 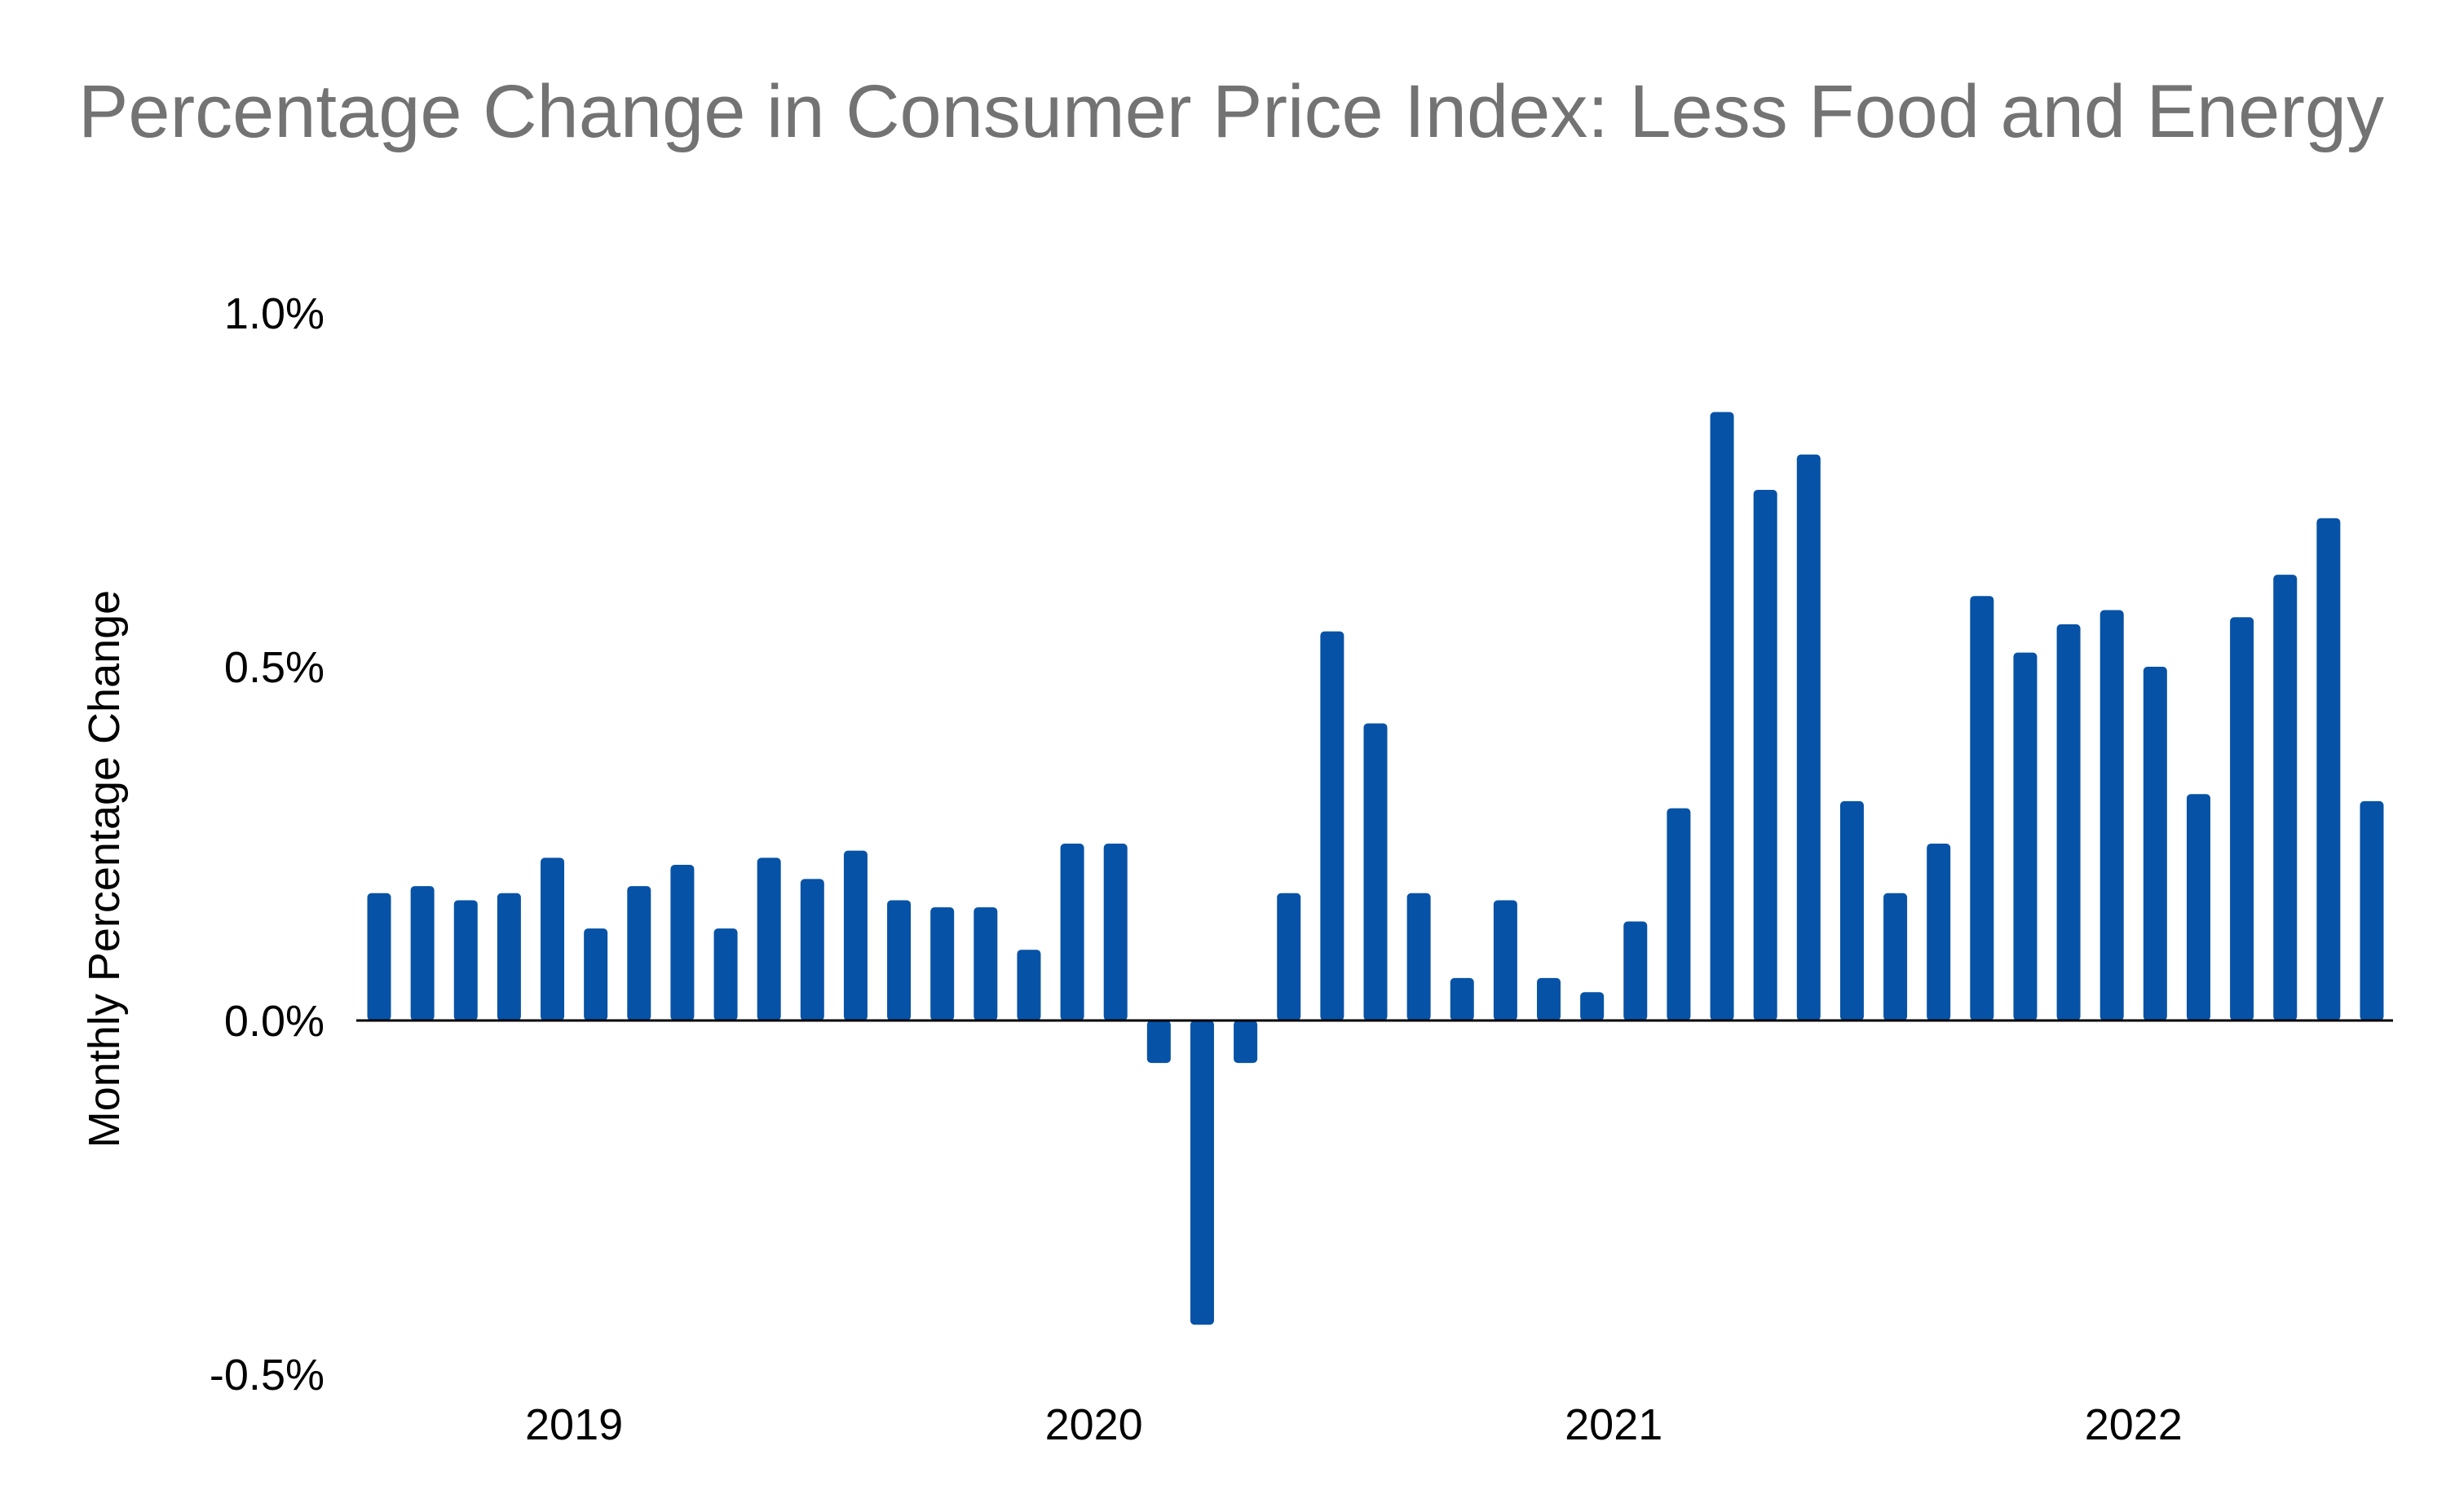 What do you see at coordinates (2372, 910) in the screenshot?
I see `bar-jul-2022` at bounding box center [2372, 910].